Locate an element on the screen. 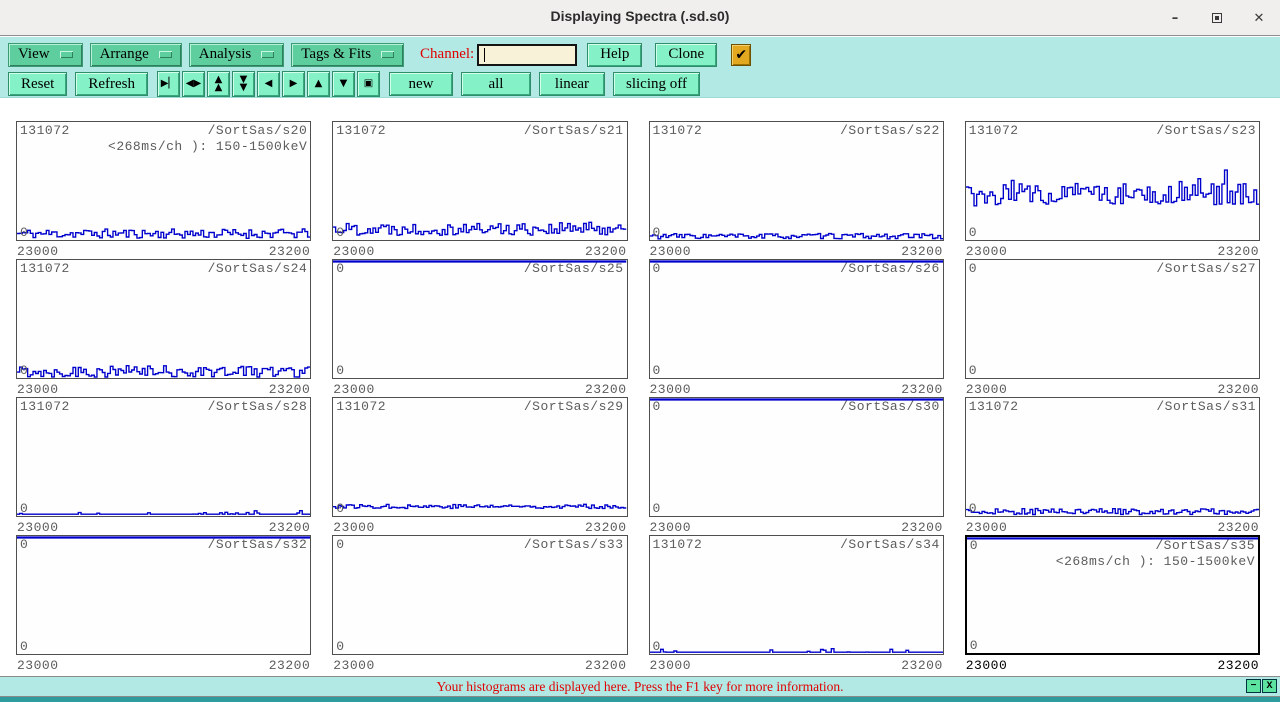 The width and height of the screenshot is (1280, 702). spectrum-panel: 131072 /SortSas/s21 0 23000 23200 is located at coordinates (480, 190).